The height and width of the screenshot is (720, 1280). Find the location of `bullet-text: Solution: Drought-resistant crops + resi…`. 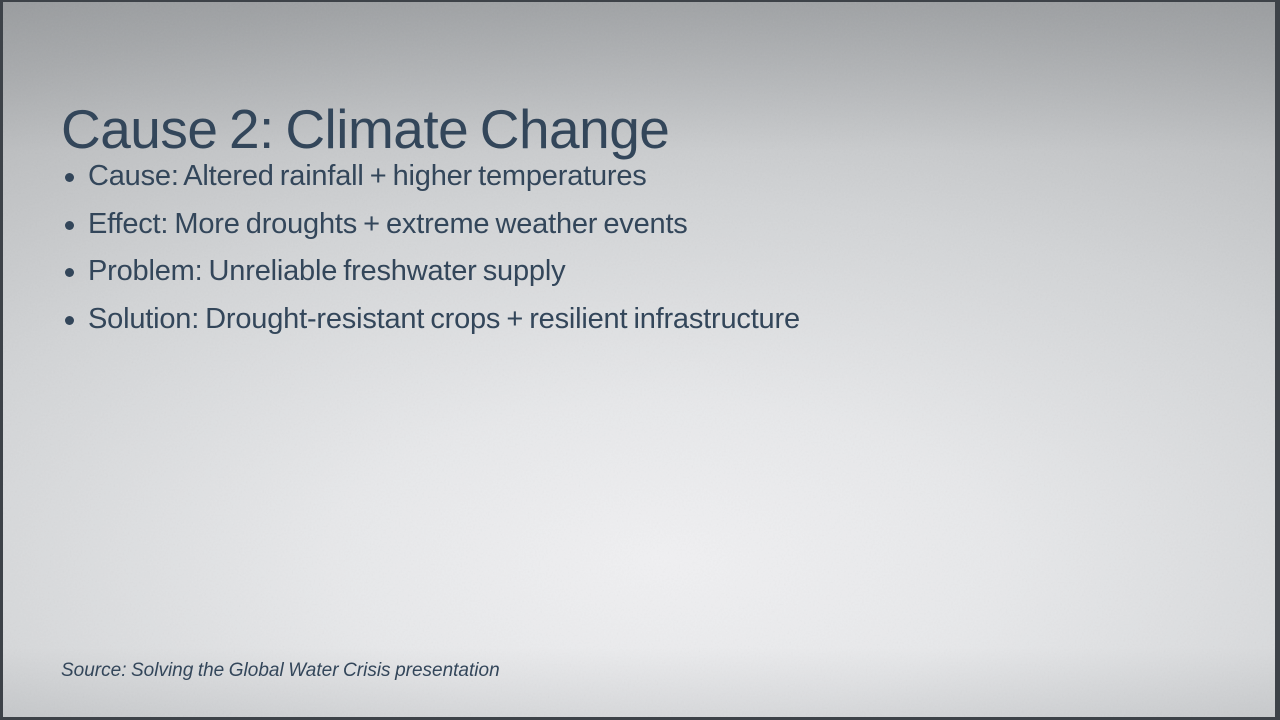

bullet-text: Solution: Drought-resistant crops + resi… is located at coordinates (444, 318).